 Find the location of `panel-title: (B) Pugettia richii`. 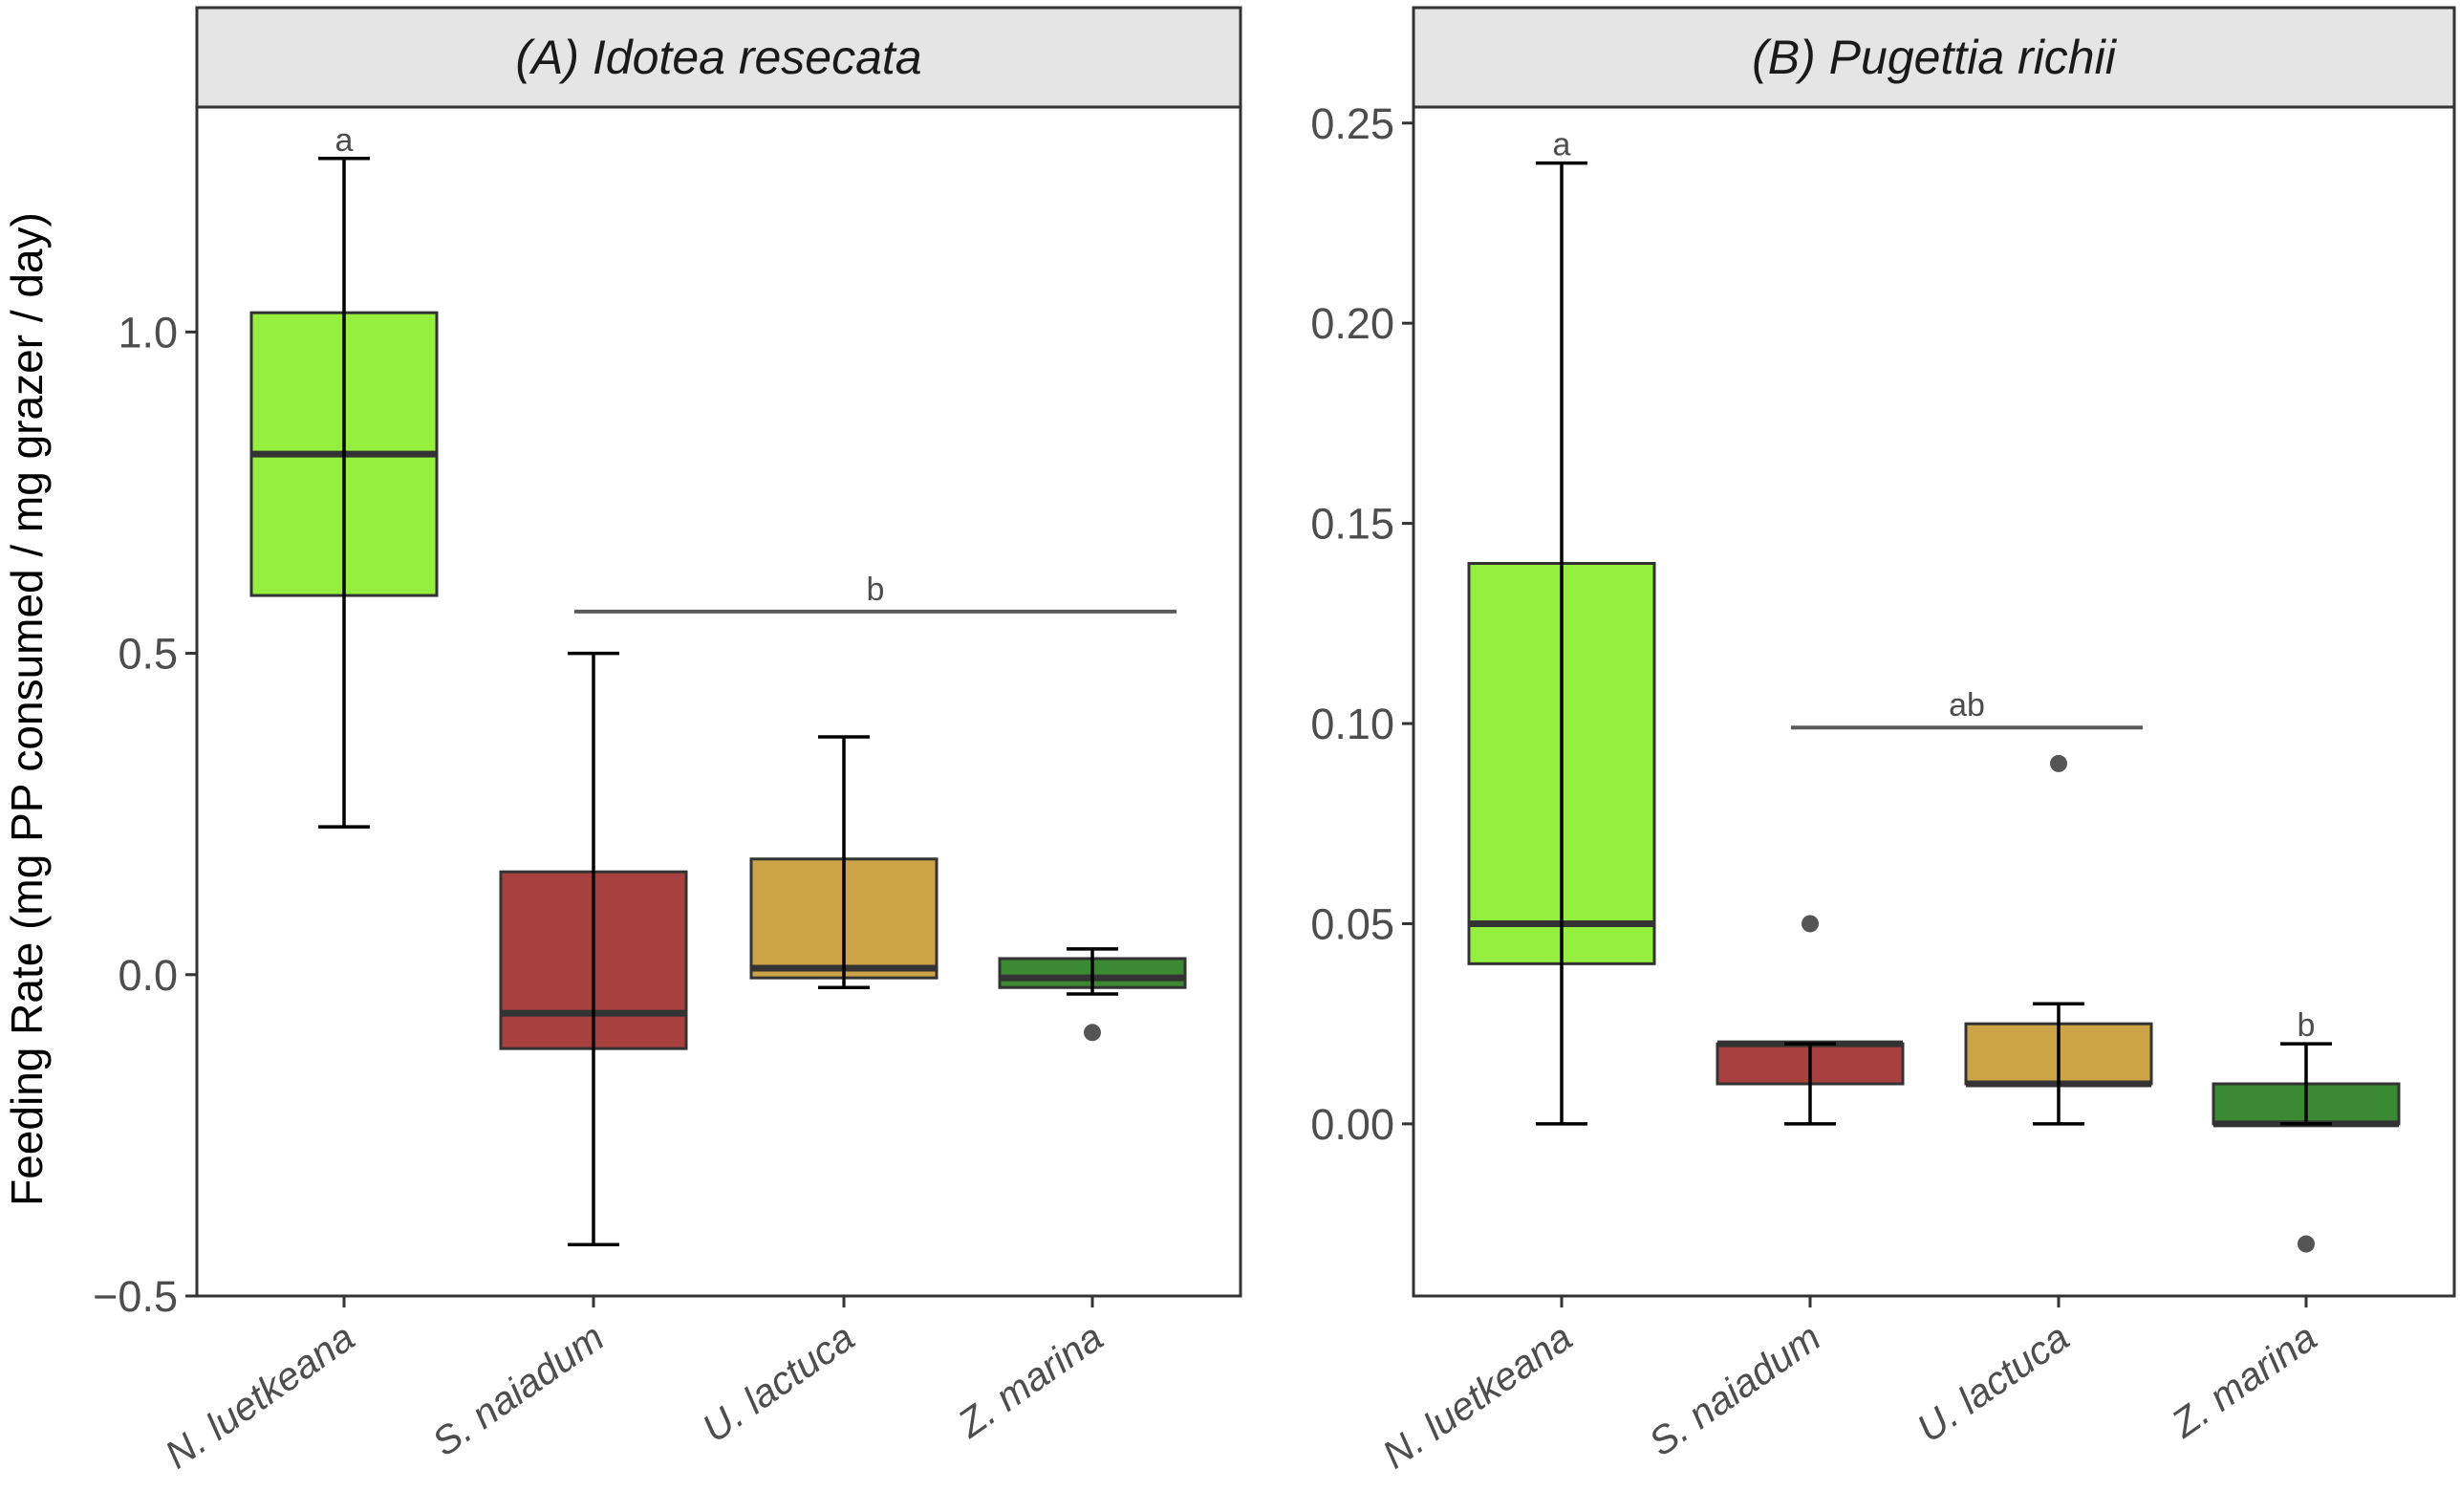

panel-title: (B) Pugettia richii is located at coordinates (1935, 57).